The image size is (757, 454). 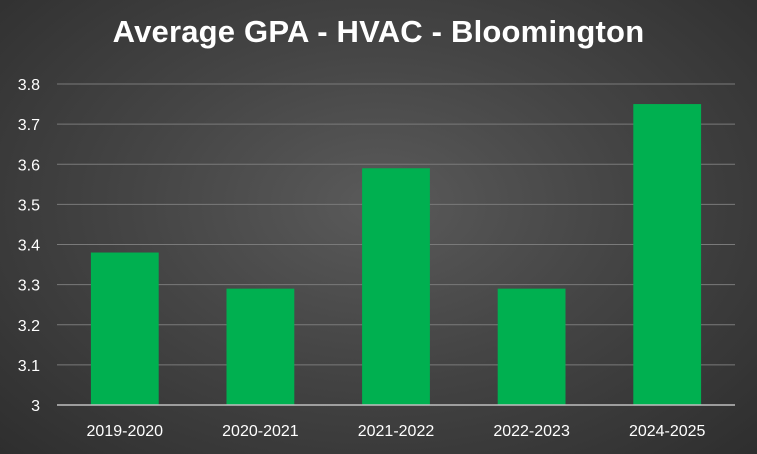 I want to click on bar-2024-2025, so click(x=667, y=254).